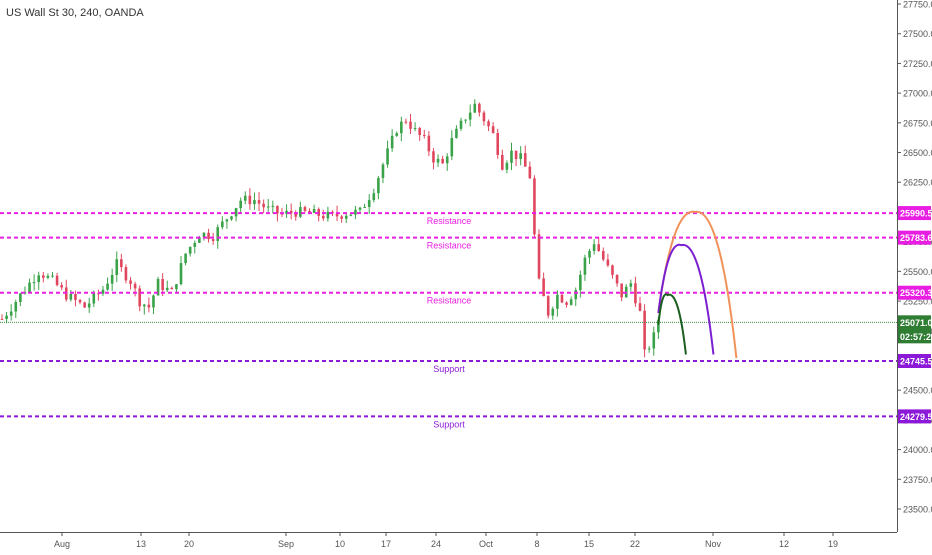 The image size is (932, 555). Describe the element at coordinates (917, 450) in the screenshot. I see `y-tick-label: 24000.0` at that location.